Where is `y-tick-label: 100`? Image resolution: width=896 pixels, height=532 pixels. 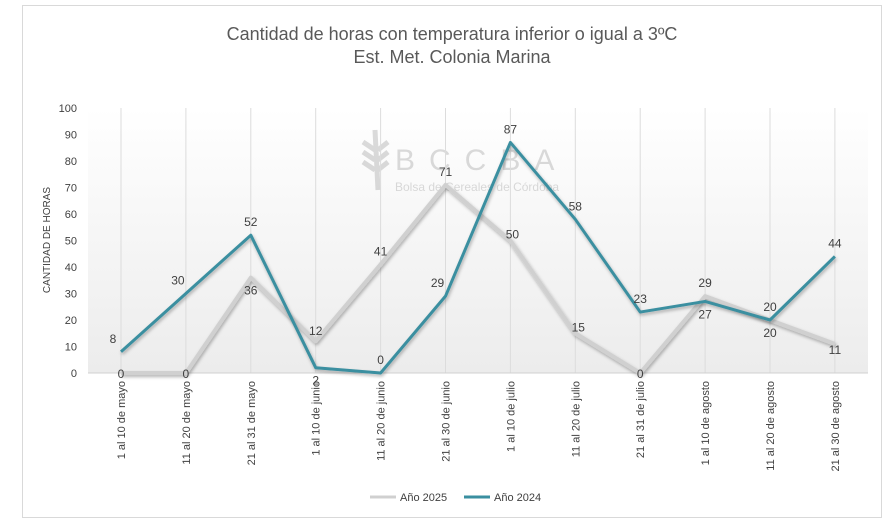 y-tick-label: 100 is located at coordinates (68, 109).